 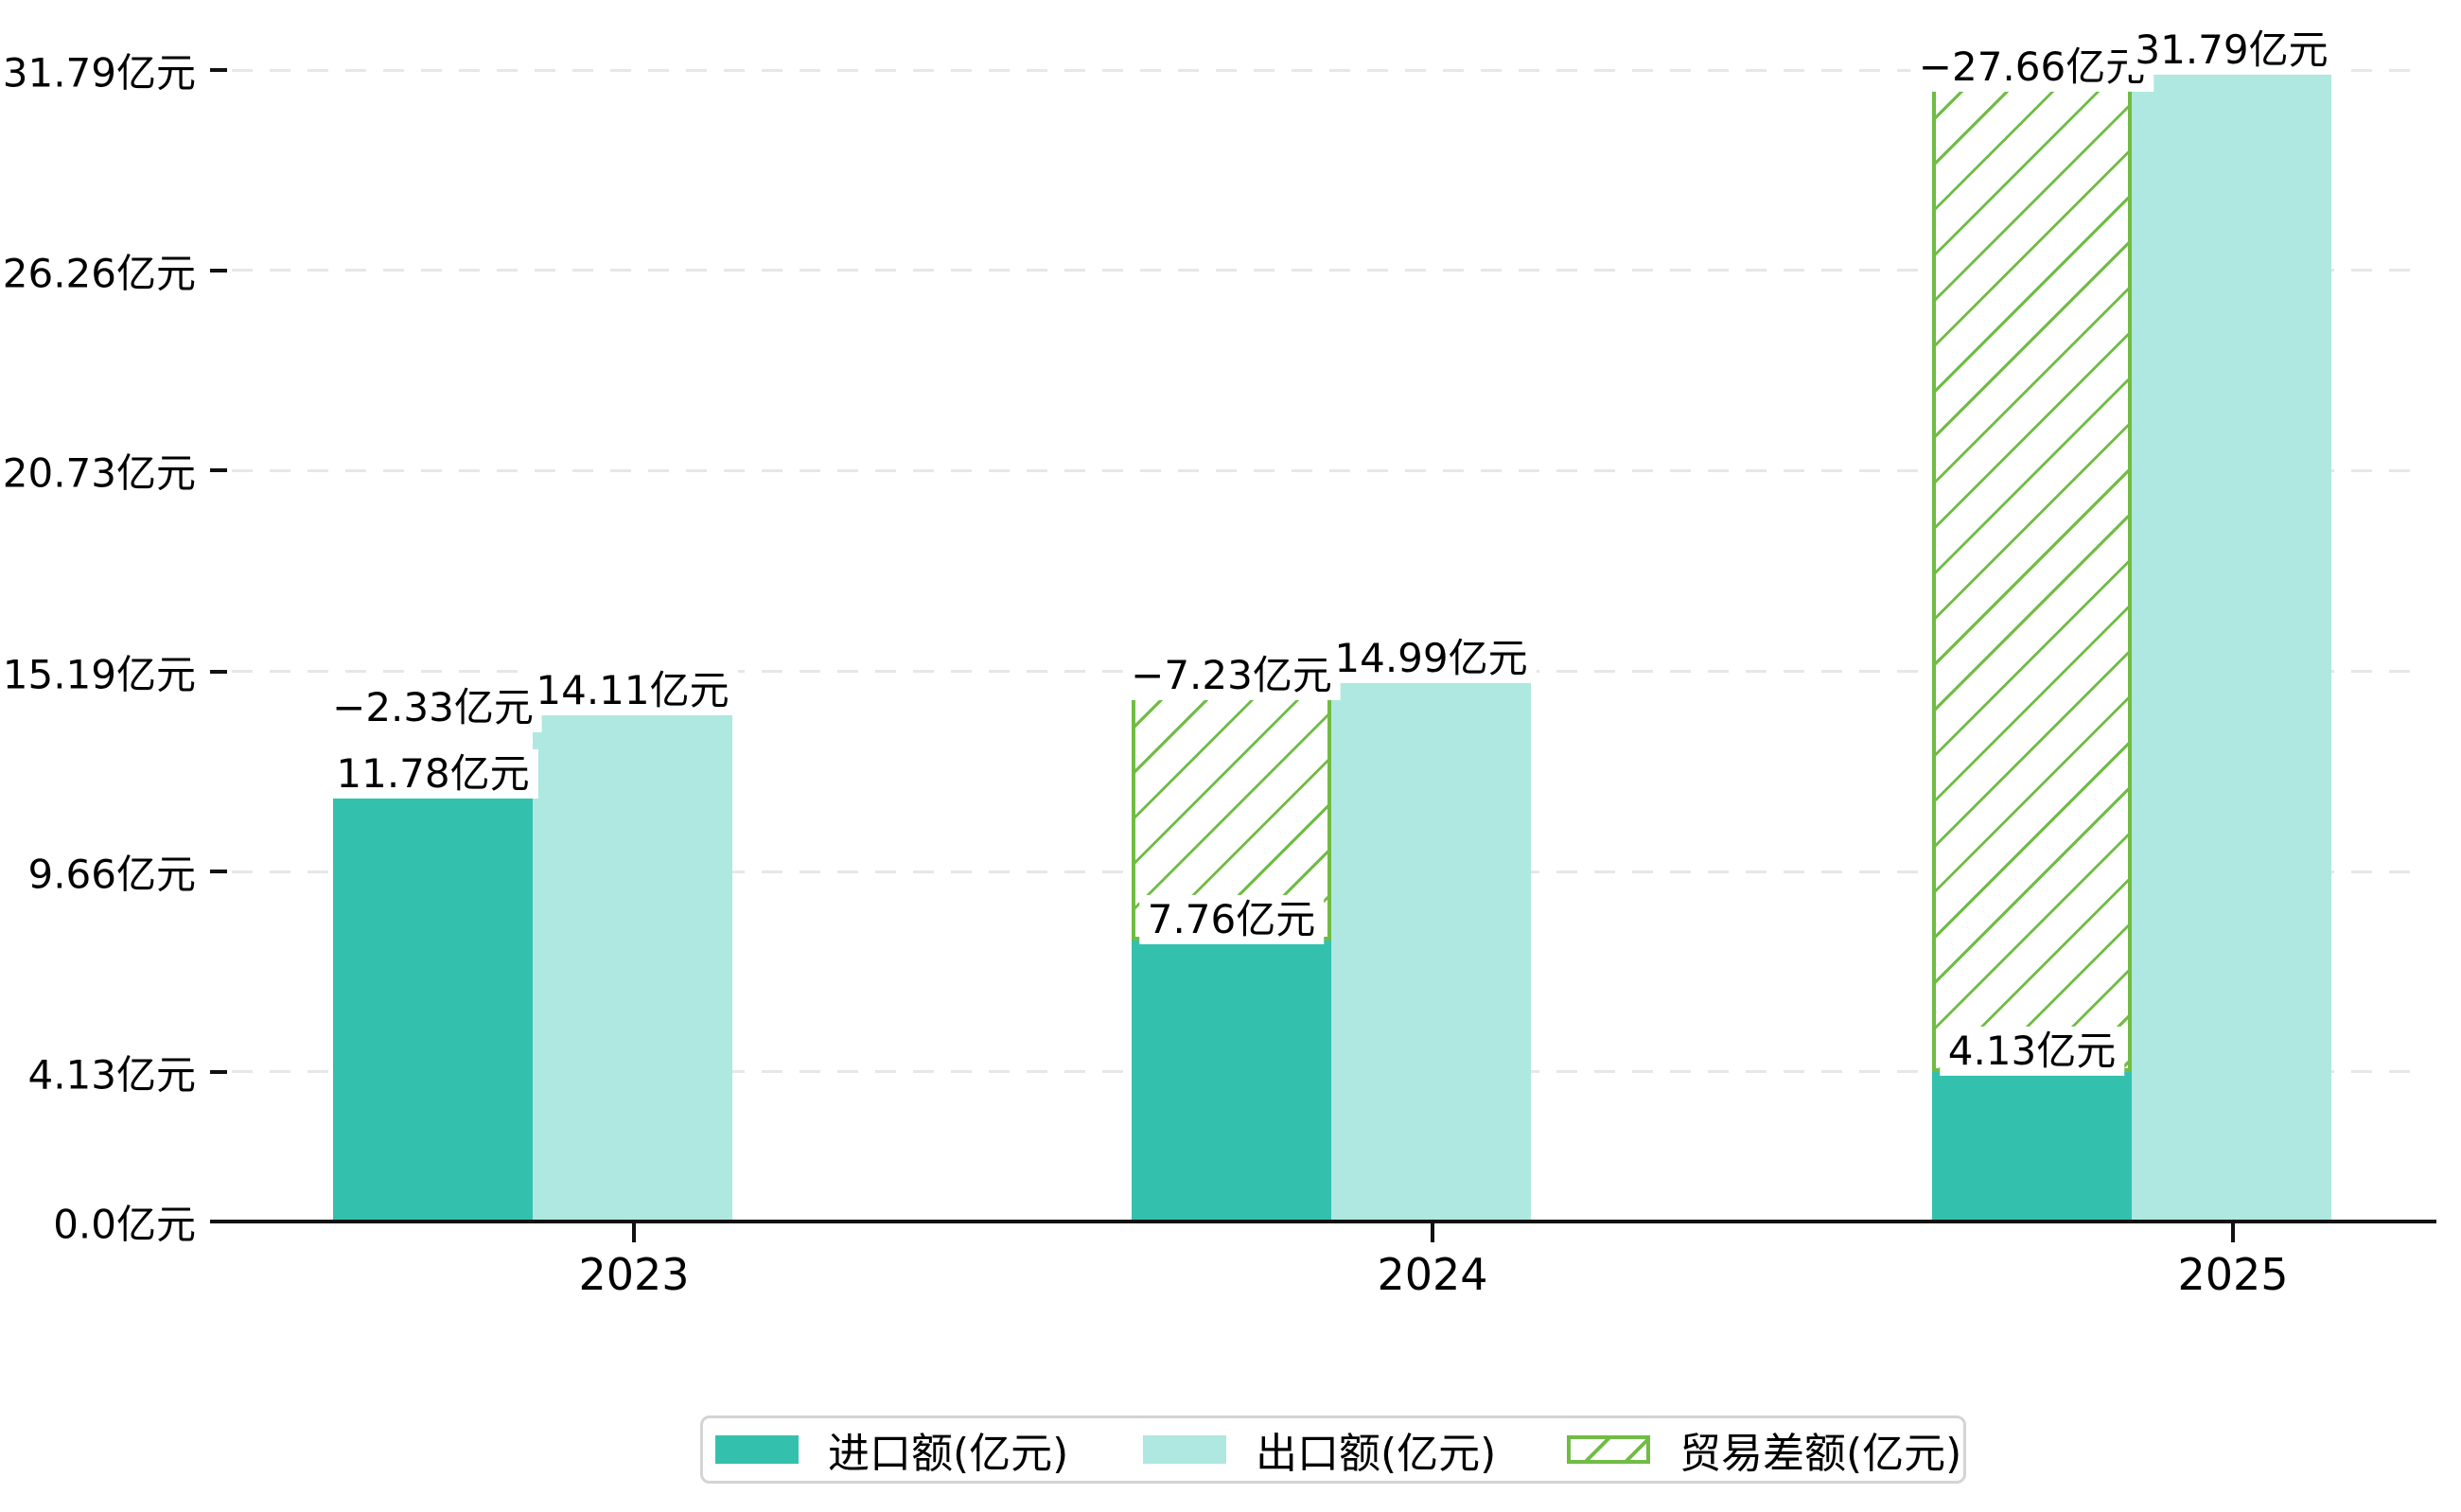 I want to click on legend-item-trade-balance: 贸易差额(亿元), so click(x=1764, y=1449).